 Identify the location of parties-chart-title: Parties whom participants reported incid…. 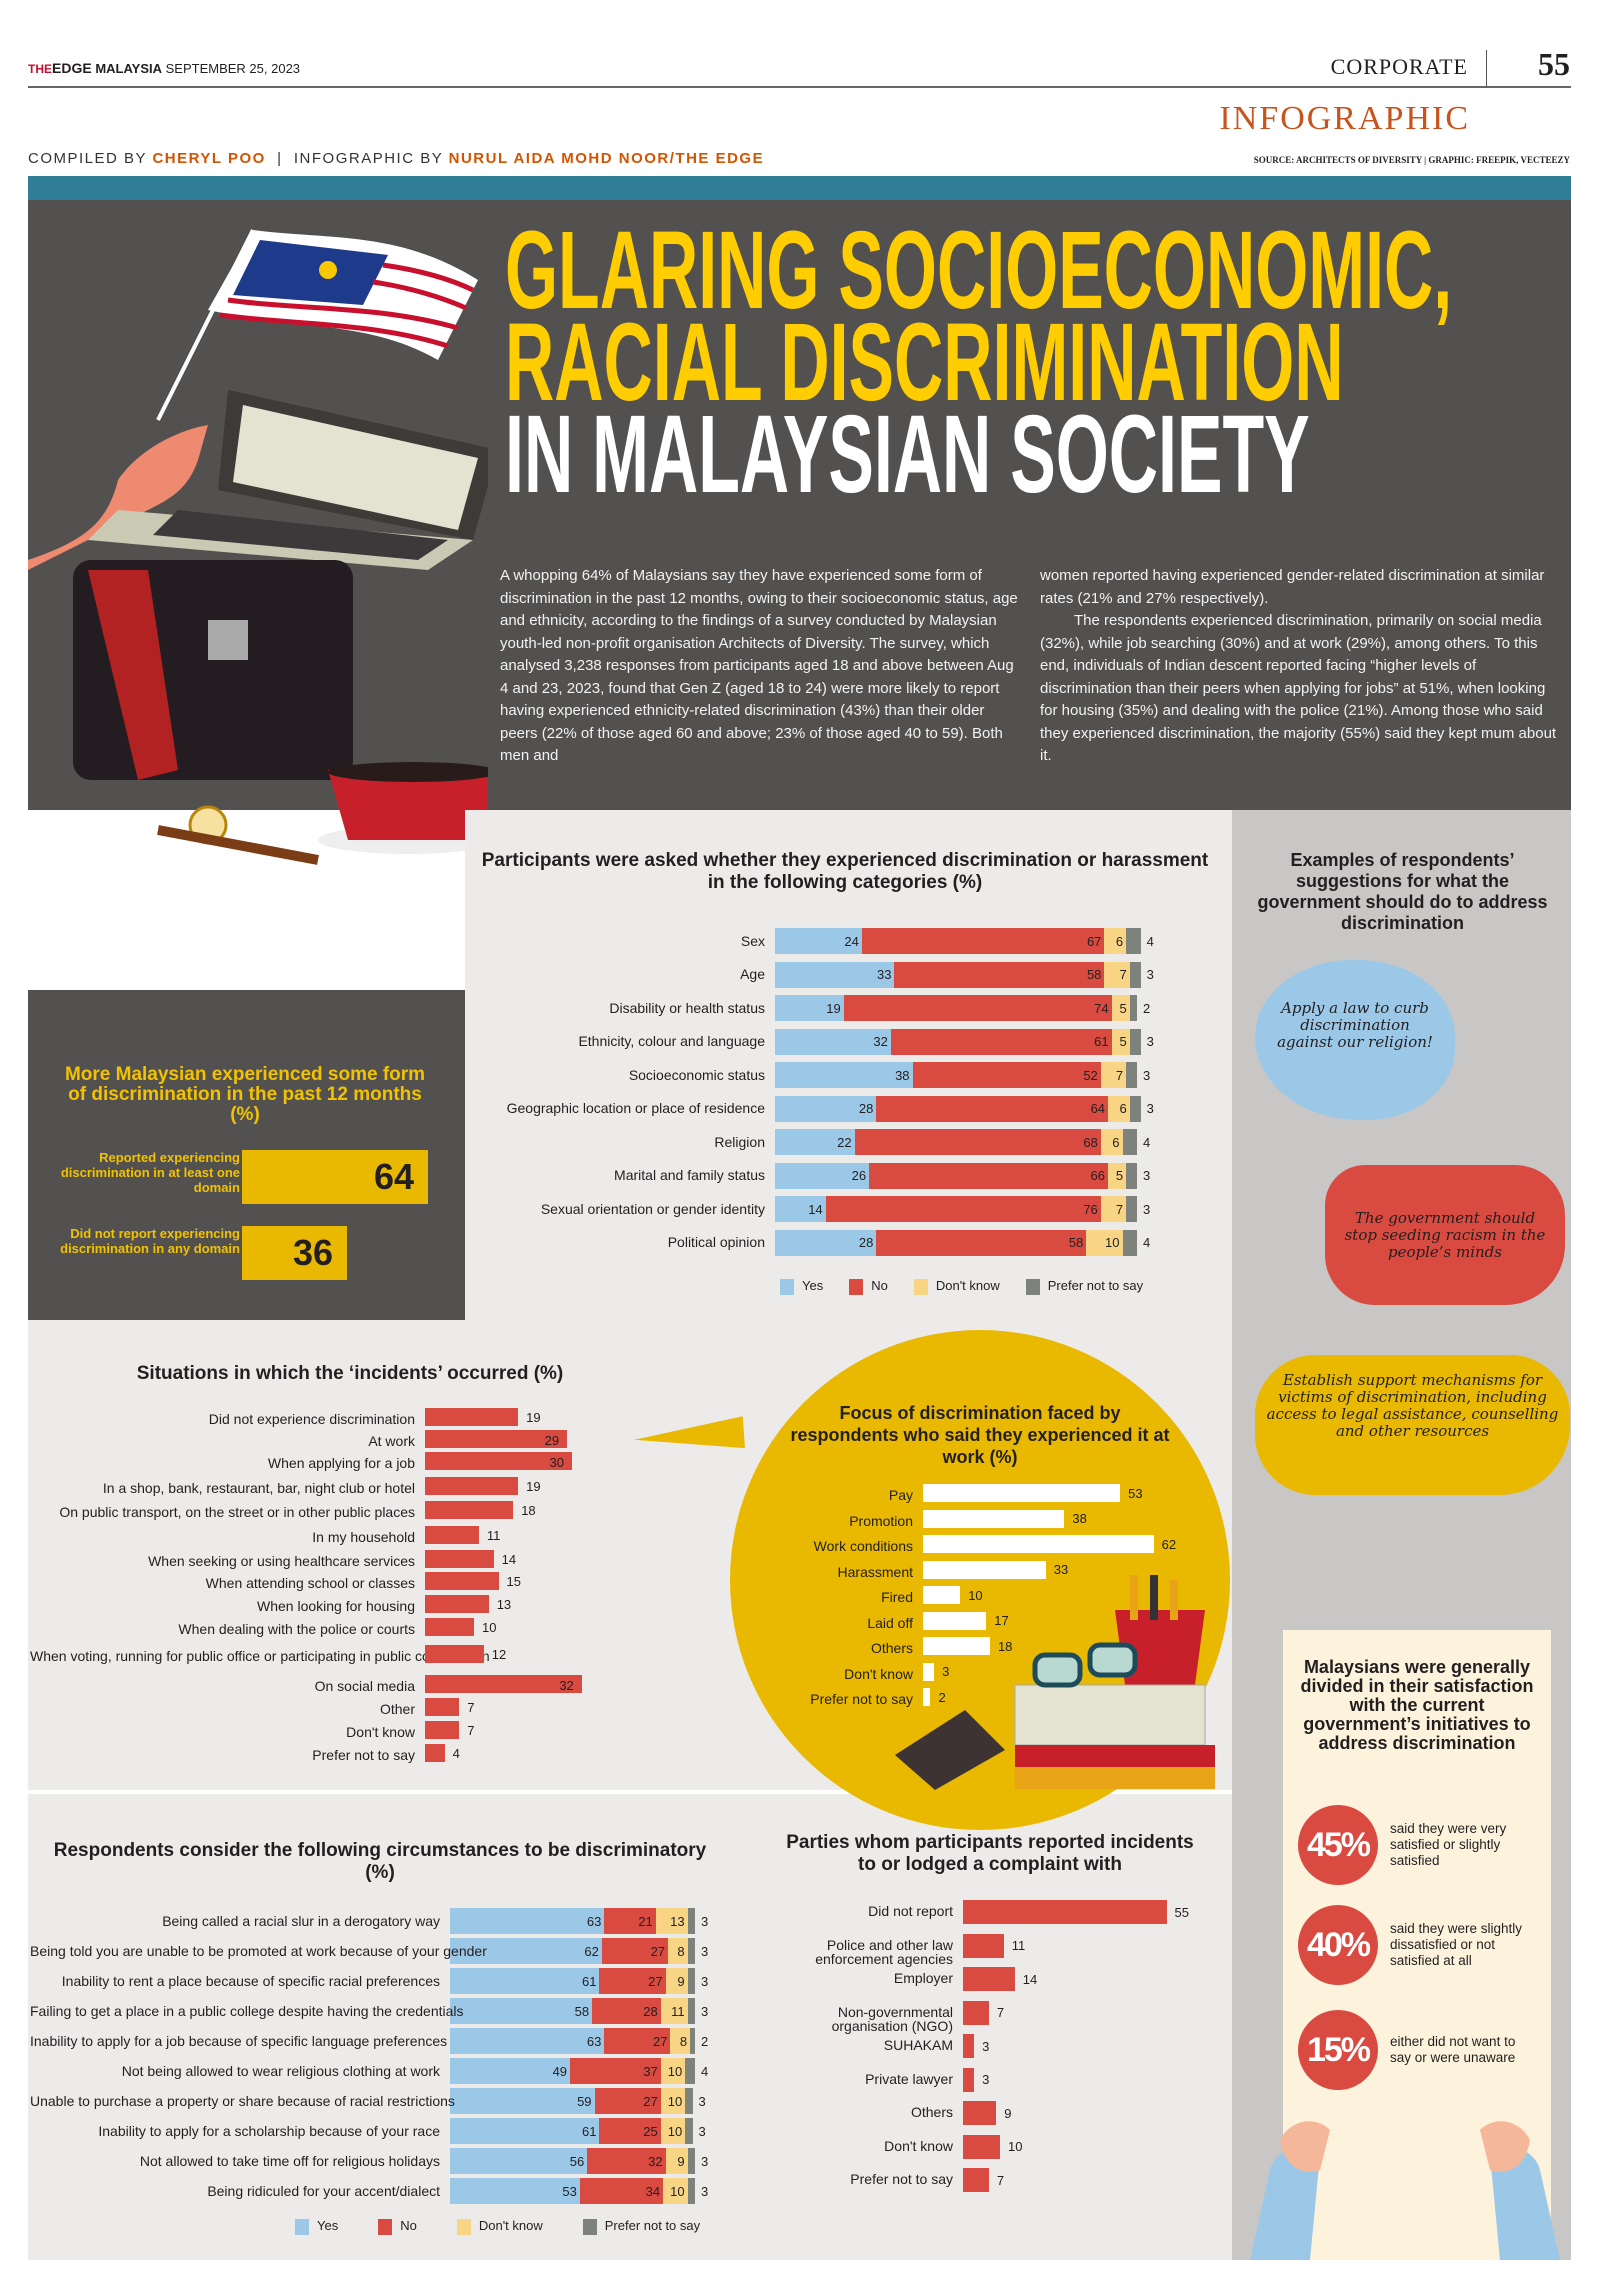
(990, 1853).